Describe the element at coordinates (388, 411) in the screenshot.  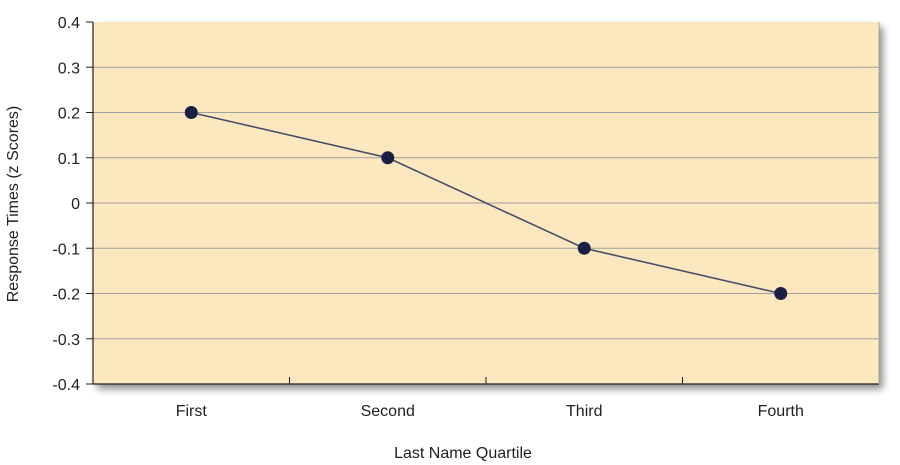
I see `x-tick-label: Second` at that location.